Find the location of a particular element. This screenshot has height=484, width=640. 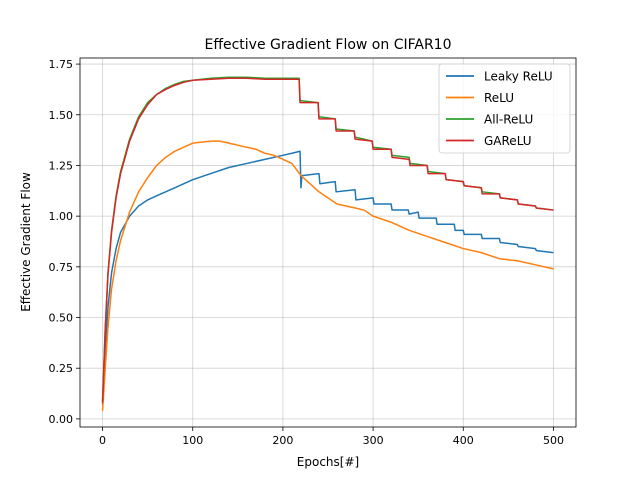

legend-label-relu: ReLU is located at coordinates (499, 98).